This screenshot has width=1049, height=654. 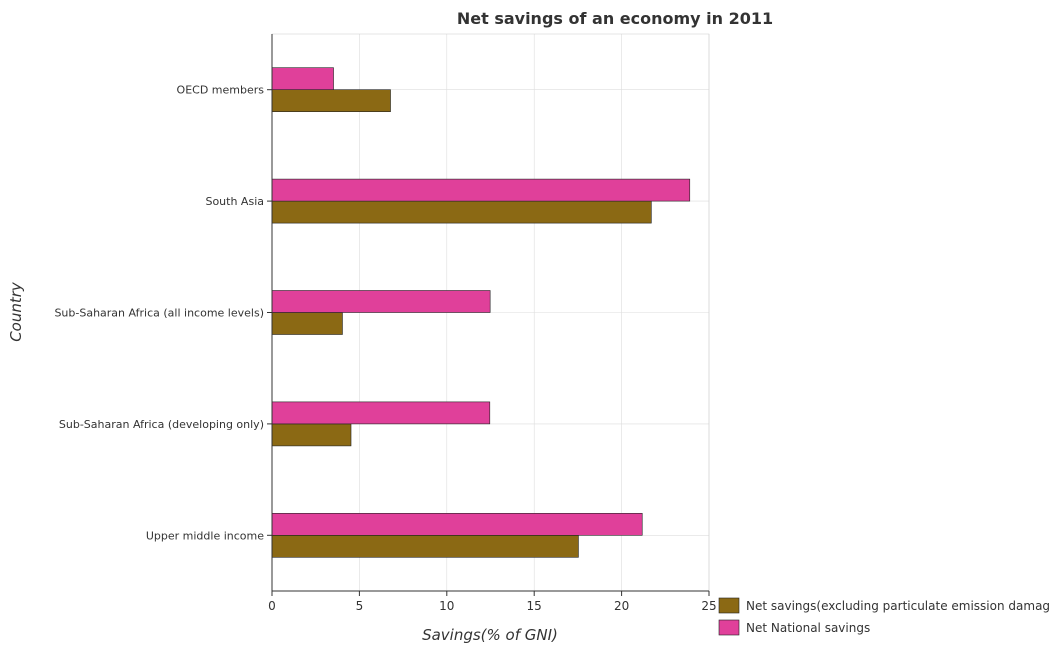 What do you see at coordinates (534, 606) in the screenshot?
I see `x-tick-label: 15` at bounding box center [534, 606].